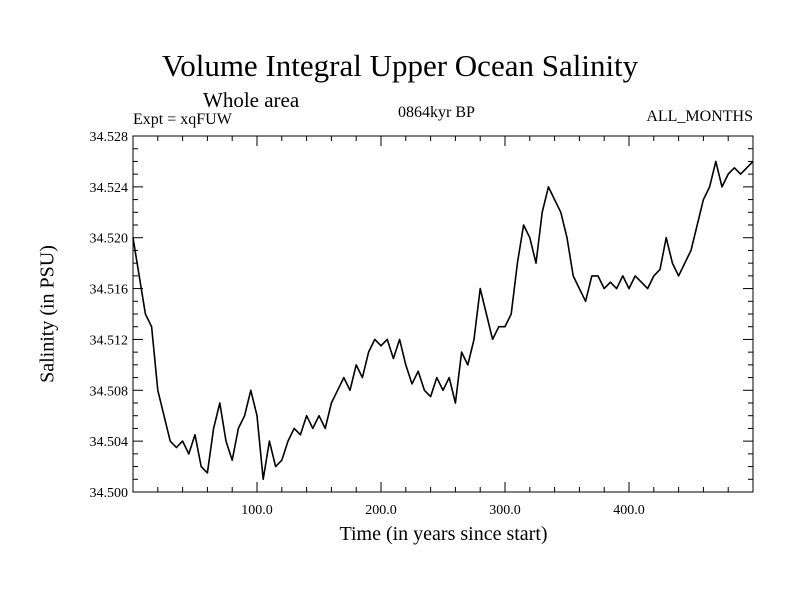 This screenshot has height=600, width=800. What do you see at coordinates (629, 510) in the screenshot?
I see `x-tick-label: 400.0` at bounding box center [629, 510].